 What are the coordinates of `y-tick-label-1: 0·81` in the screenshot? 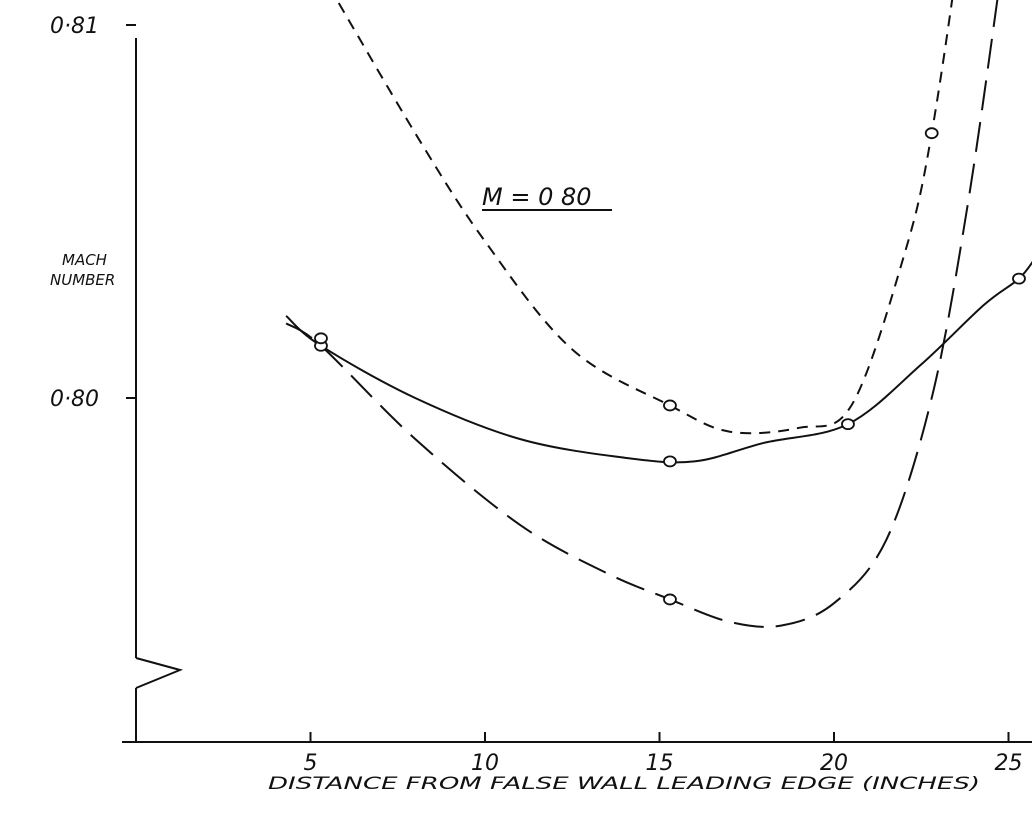 It's located at (74, 26).